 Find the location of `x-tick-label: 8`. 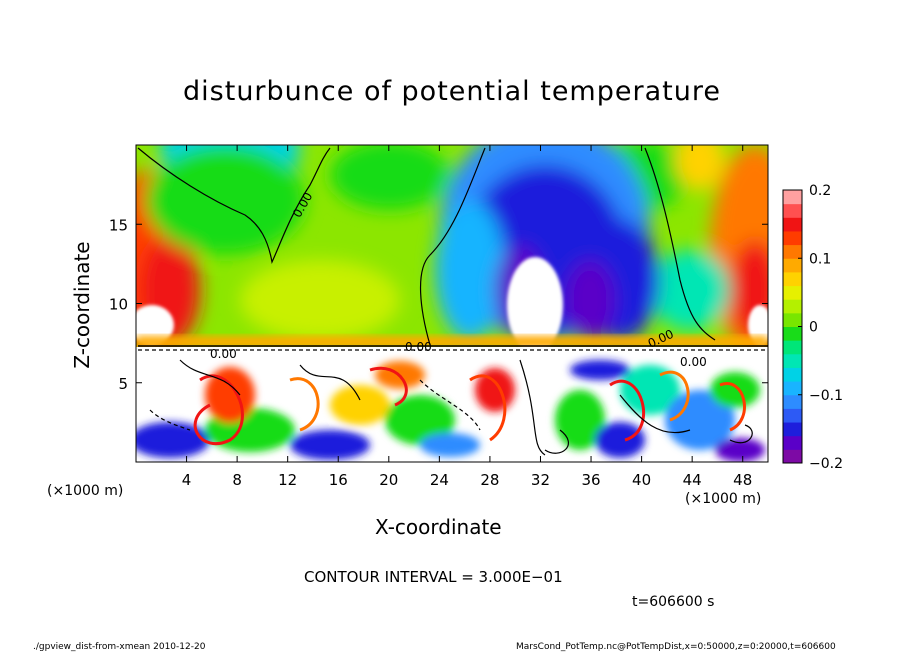

x-tick-label: 8 is located at coordinates (237, 480).